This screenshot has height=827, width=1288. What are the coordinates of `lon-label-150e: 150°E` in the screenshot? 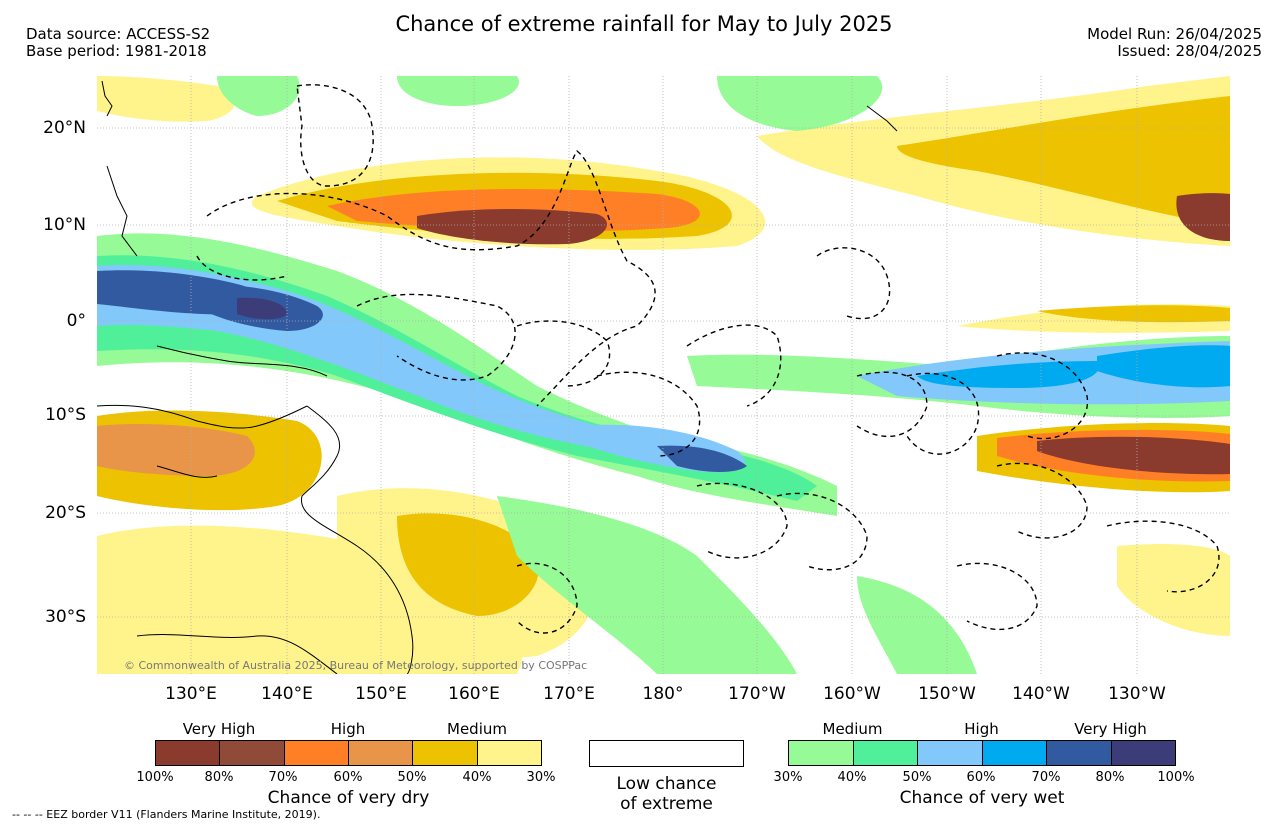 It's located at (381, 694).